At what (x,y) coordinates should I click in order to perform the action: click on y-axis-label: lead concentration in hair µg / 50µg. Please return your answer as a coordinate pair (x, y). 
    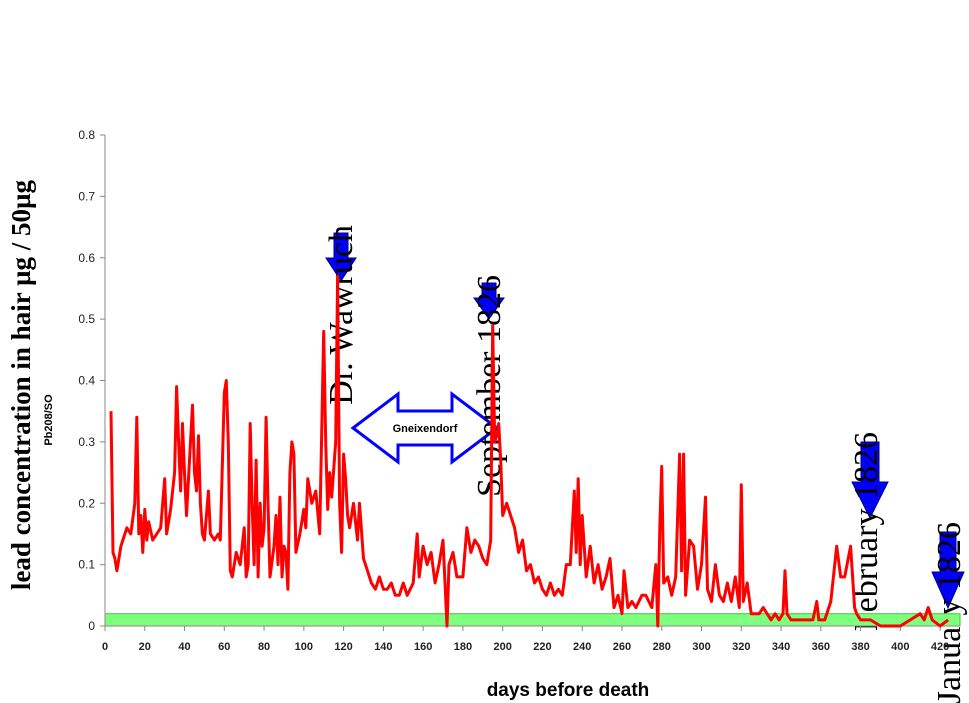
    Looking at the image, I should click on (21, 384).